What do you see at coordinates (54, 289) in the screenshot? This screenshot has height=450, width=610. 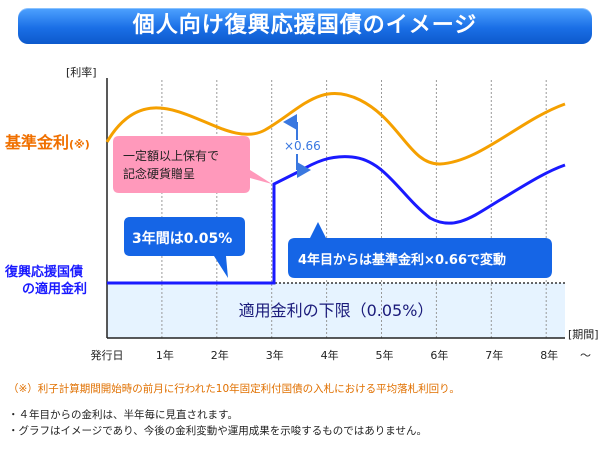 I see `legend-applied-line2: の適用金利` at bounding box center [54, 289].